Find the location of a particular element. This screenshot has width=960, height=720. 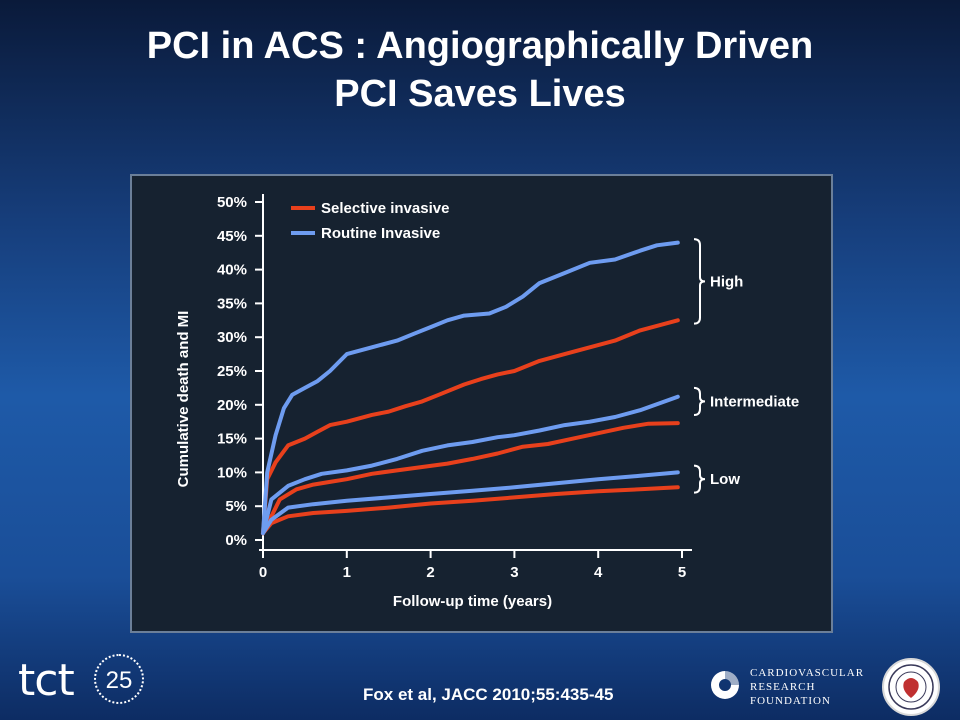

crf-line-2: RESEARCH is located at coordinates (783, 687).